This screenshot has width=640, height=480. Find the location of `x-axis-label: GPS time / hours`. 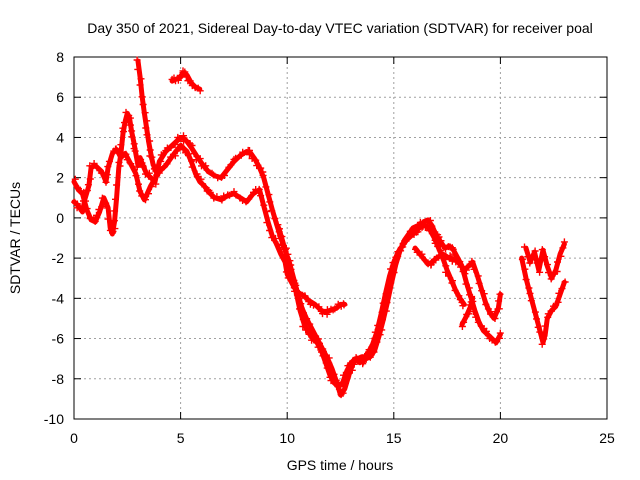

x-axis-label: GPS time / hours is located at coordinates (340, 465).